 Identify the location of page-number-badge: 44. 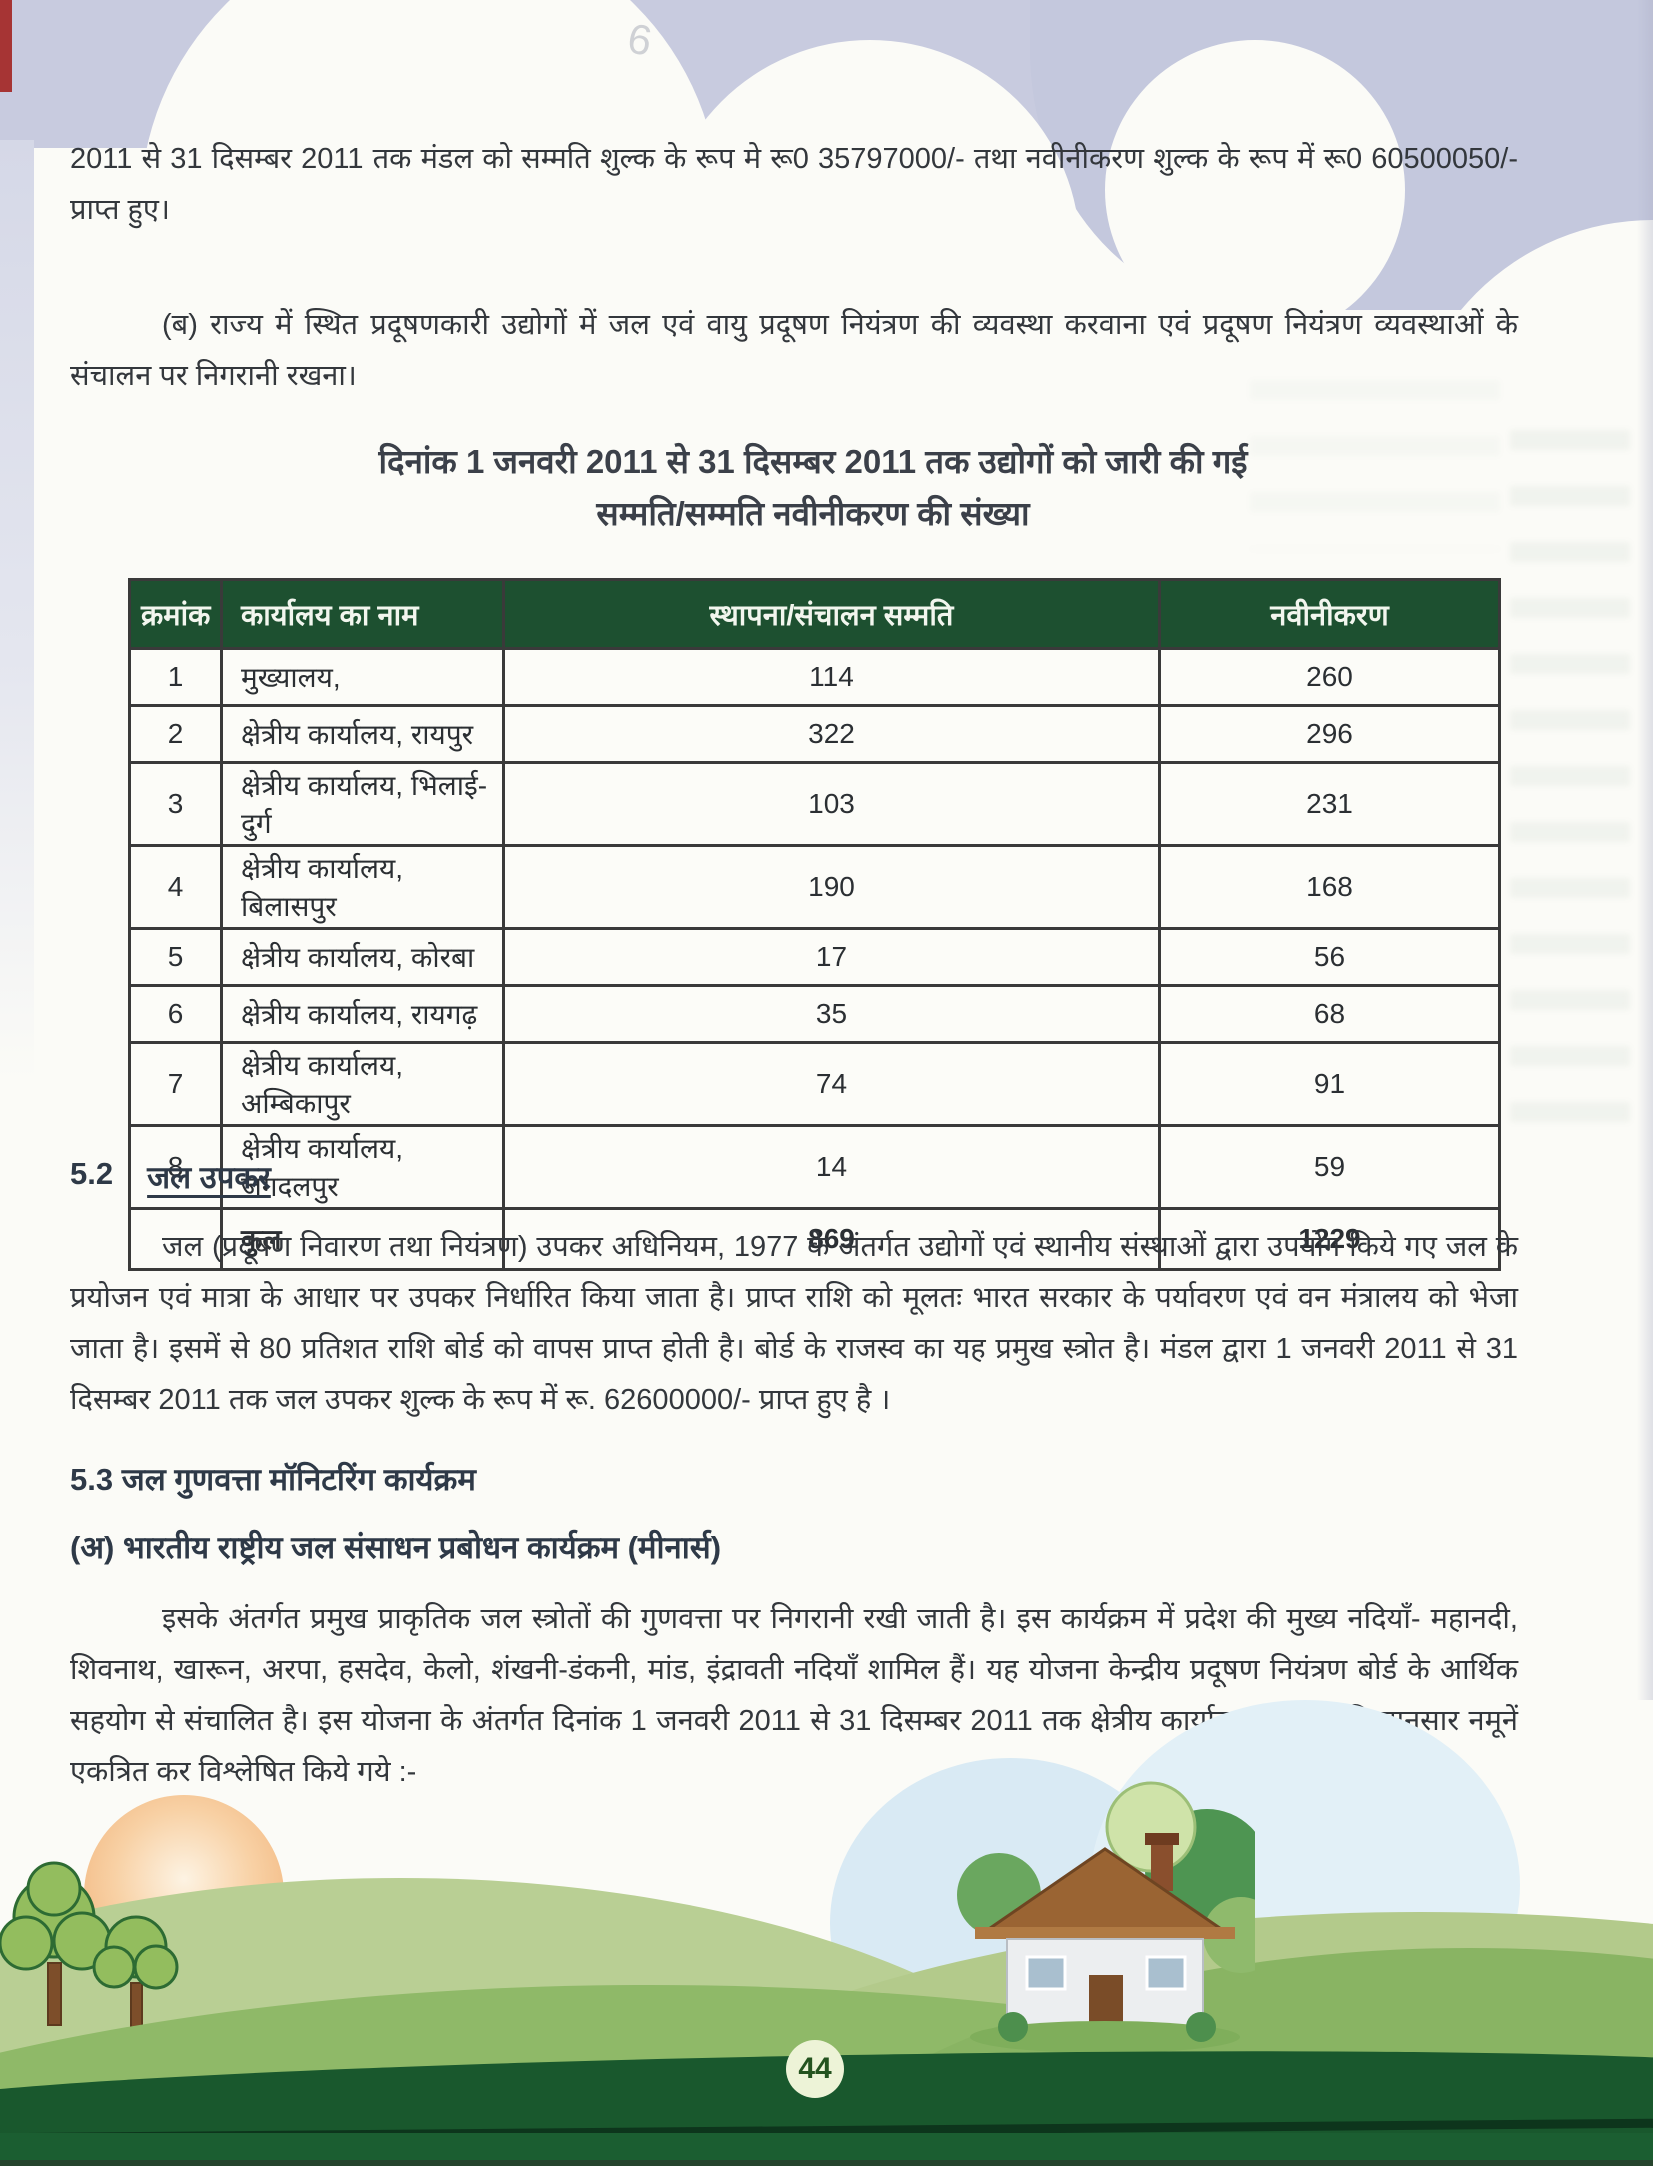
(815, 2069).